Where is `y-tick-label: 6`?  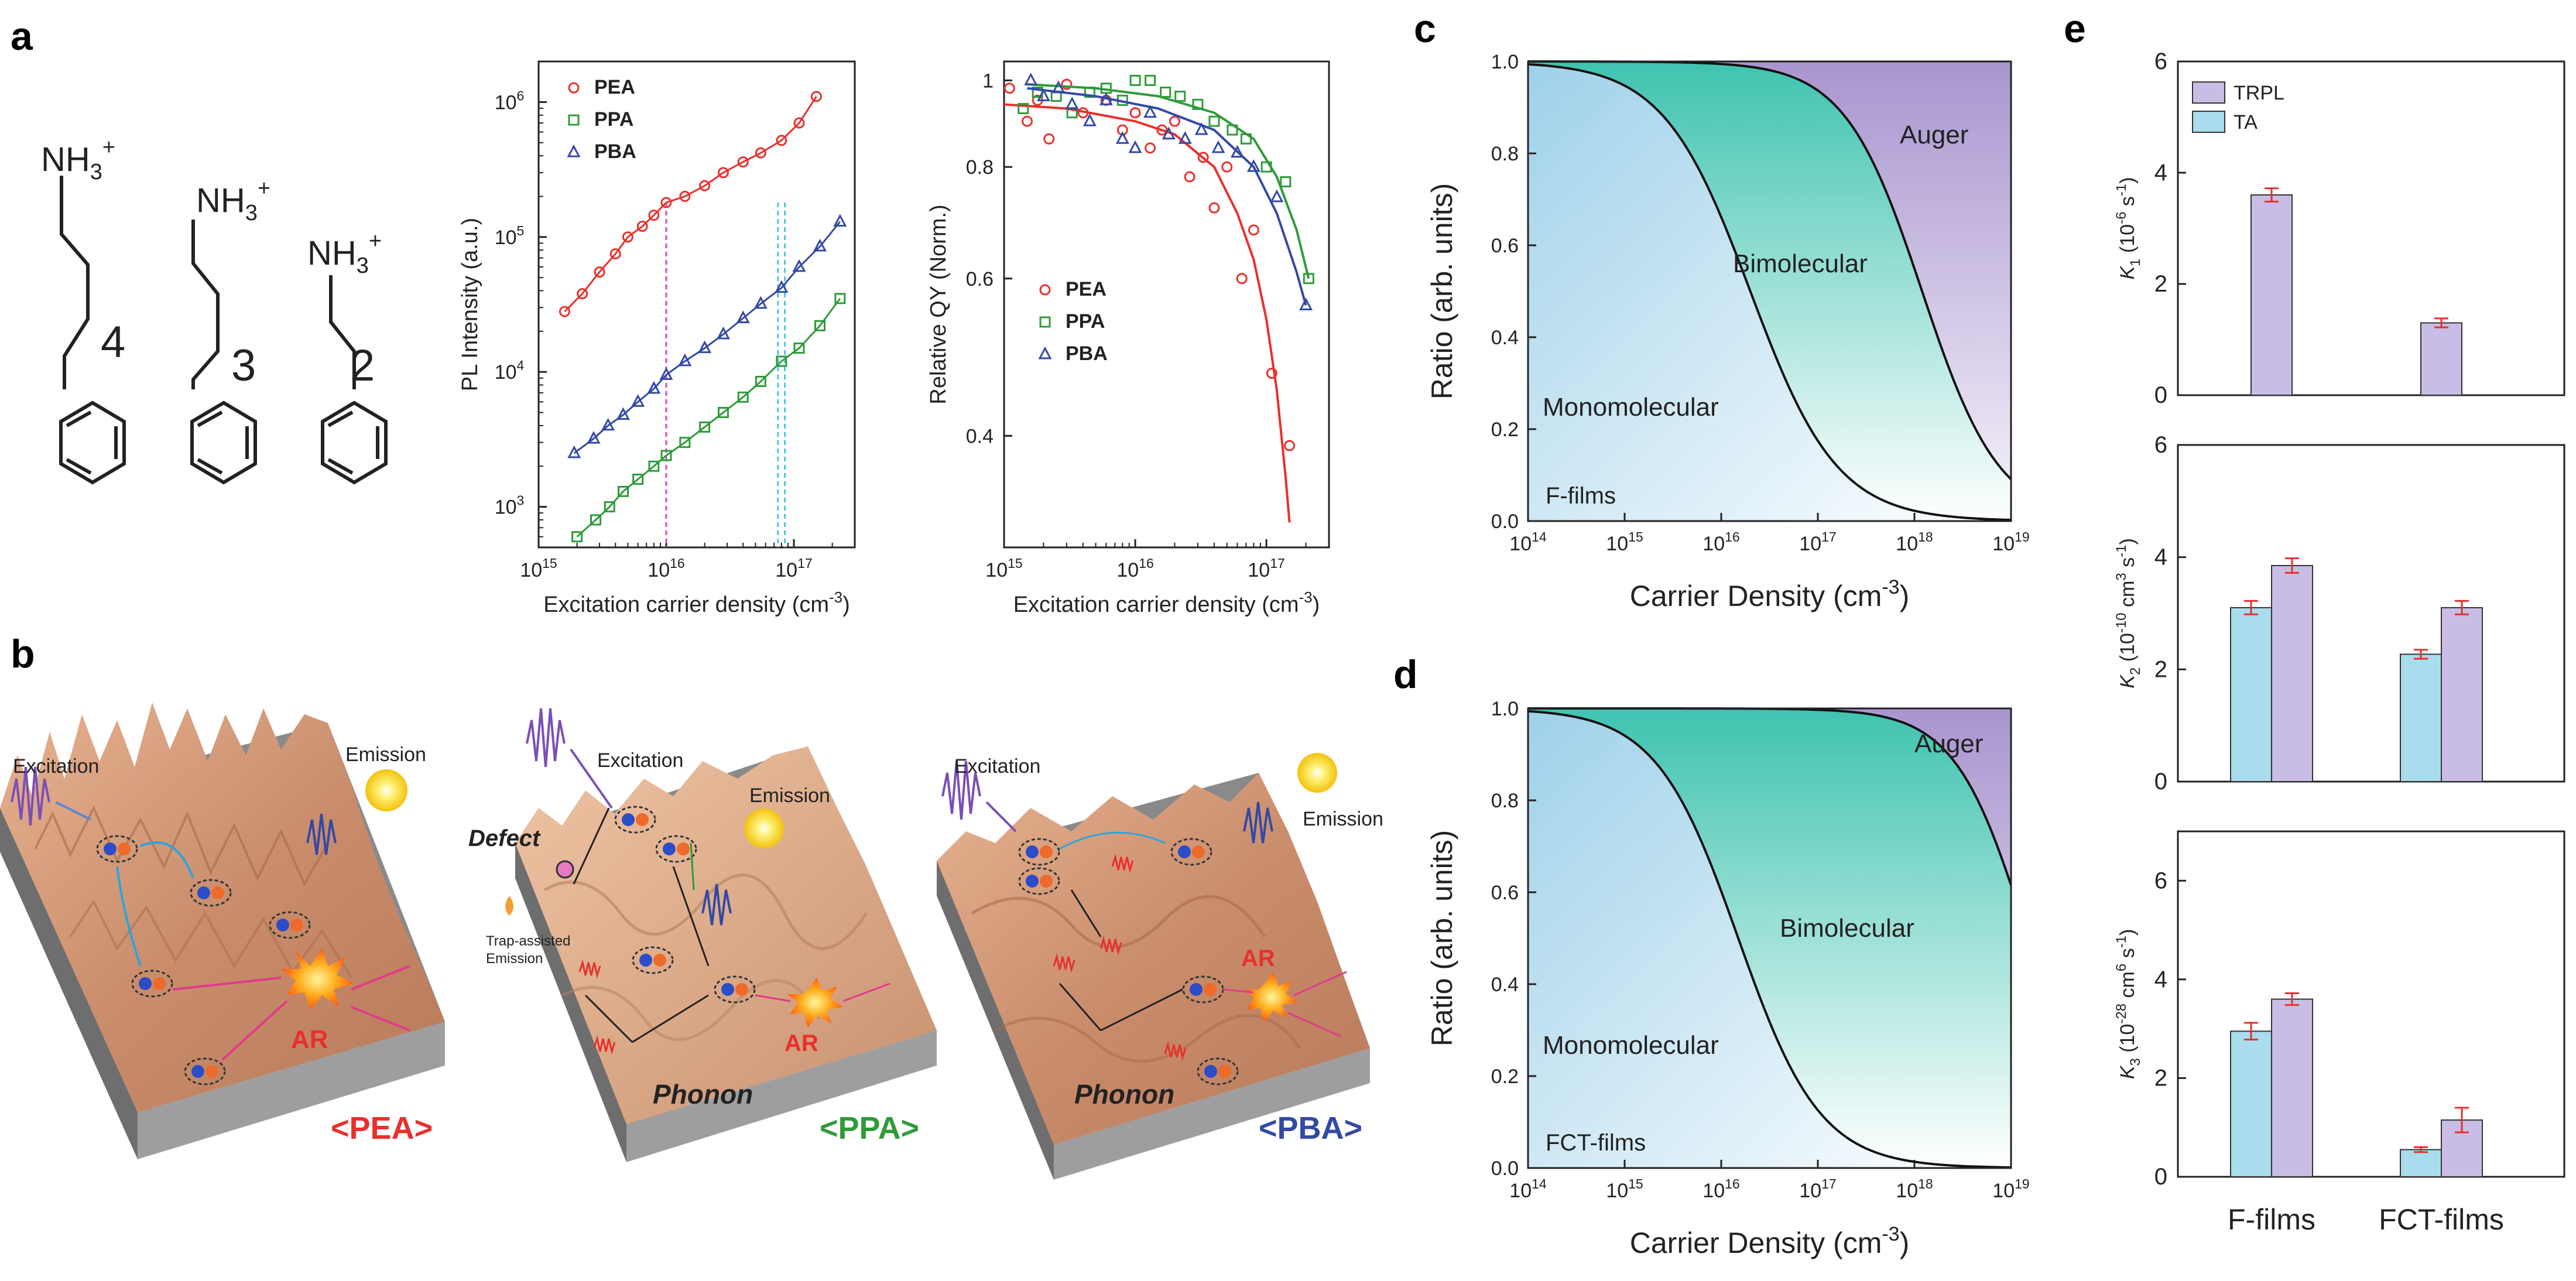
y-tick-label: 6 is located at coordinates (2160, 445).